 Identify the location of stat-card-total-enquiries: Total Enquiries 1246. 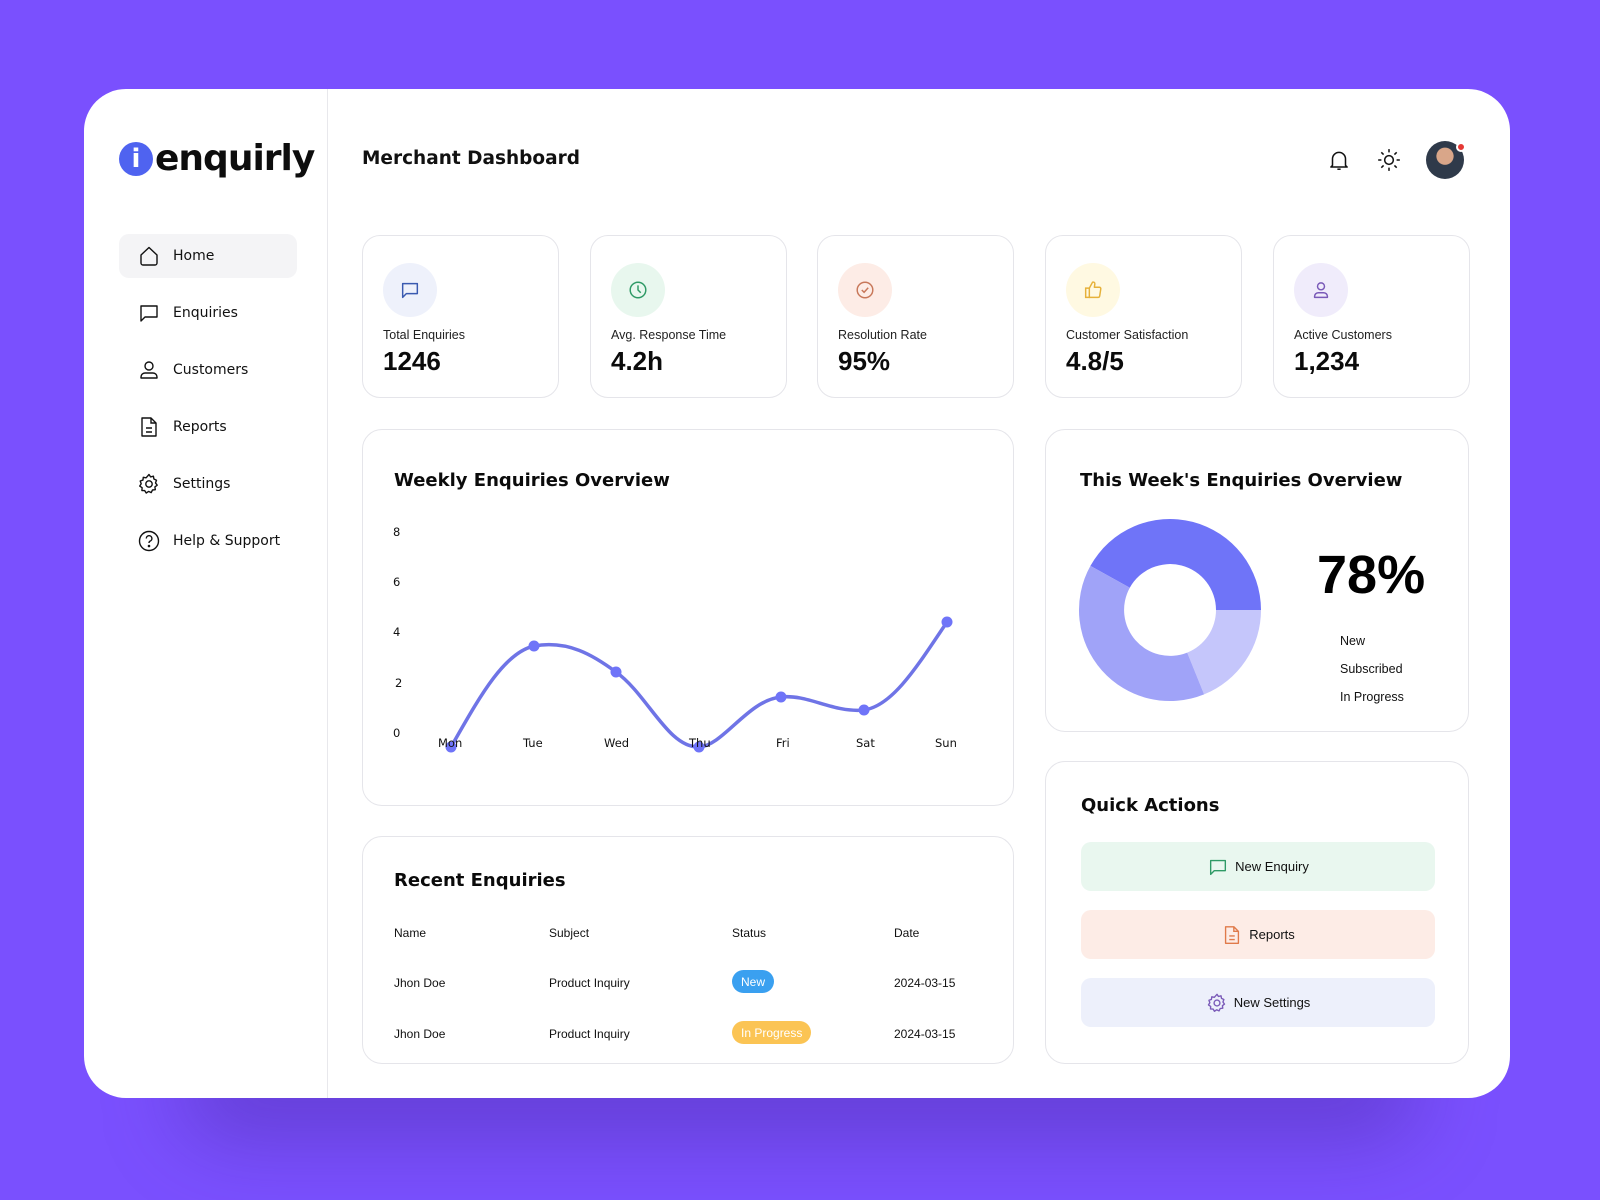
(460, 316).